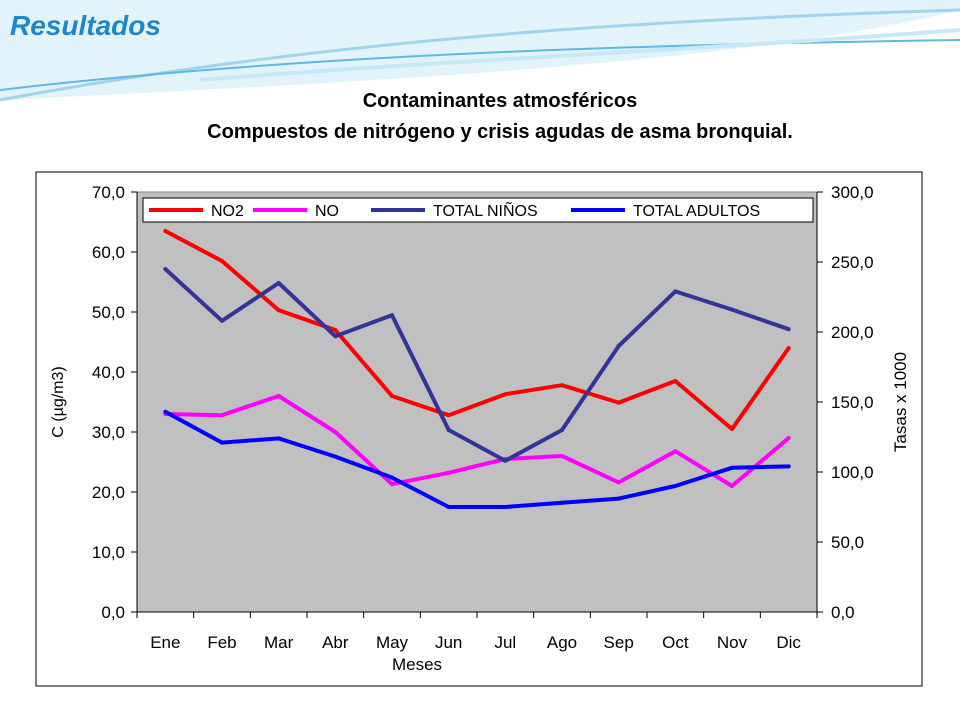  I want to click on y2-tick-label: 300,0, so click(852, 192).